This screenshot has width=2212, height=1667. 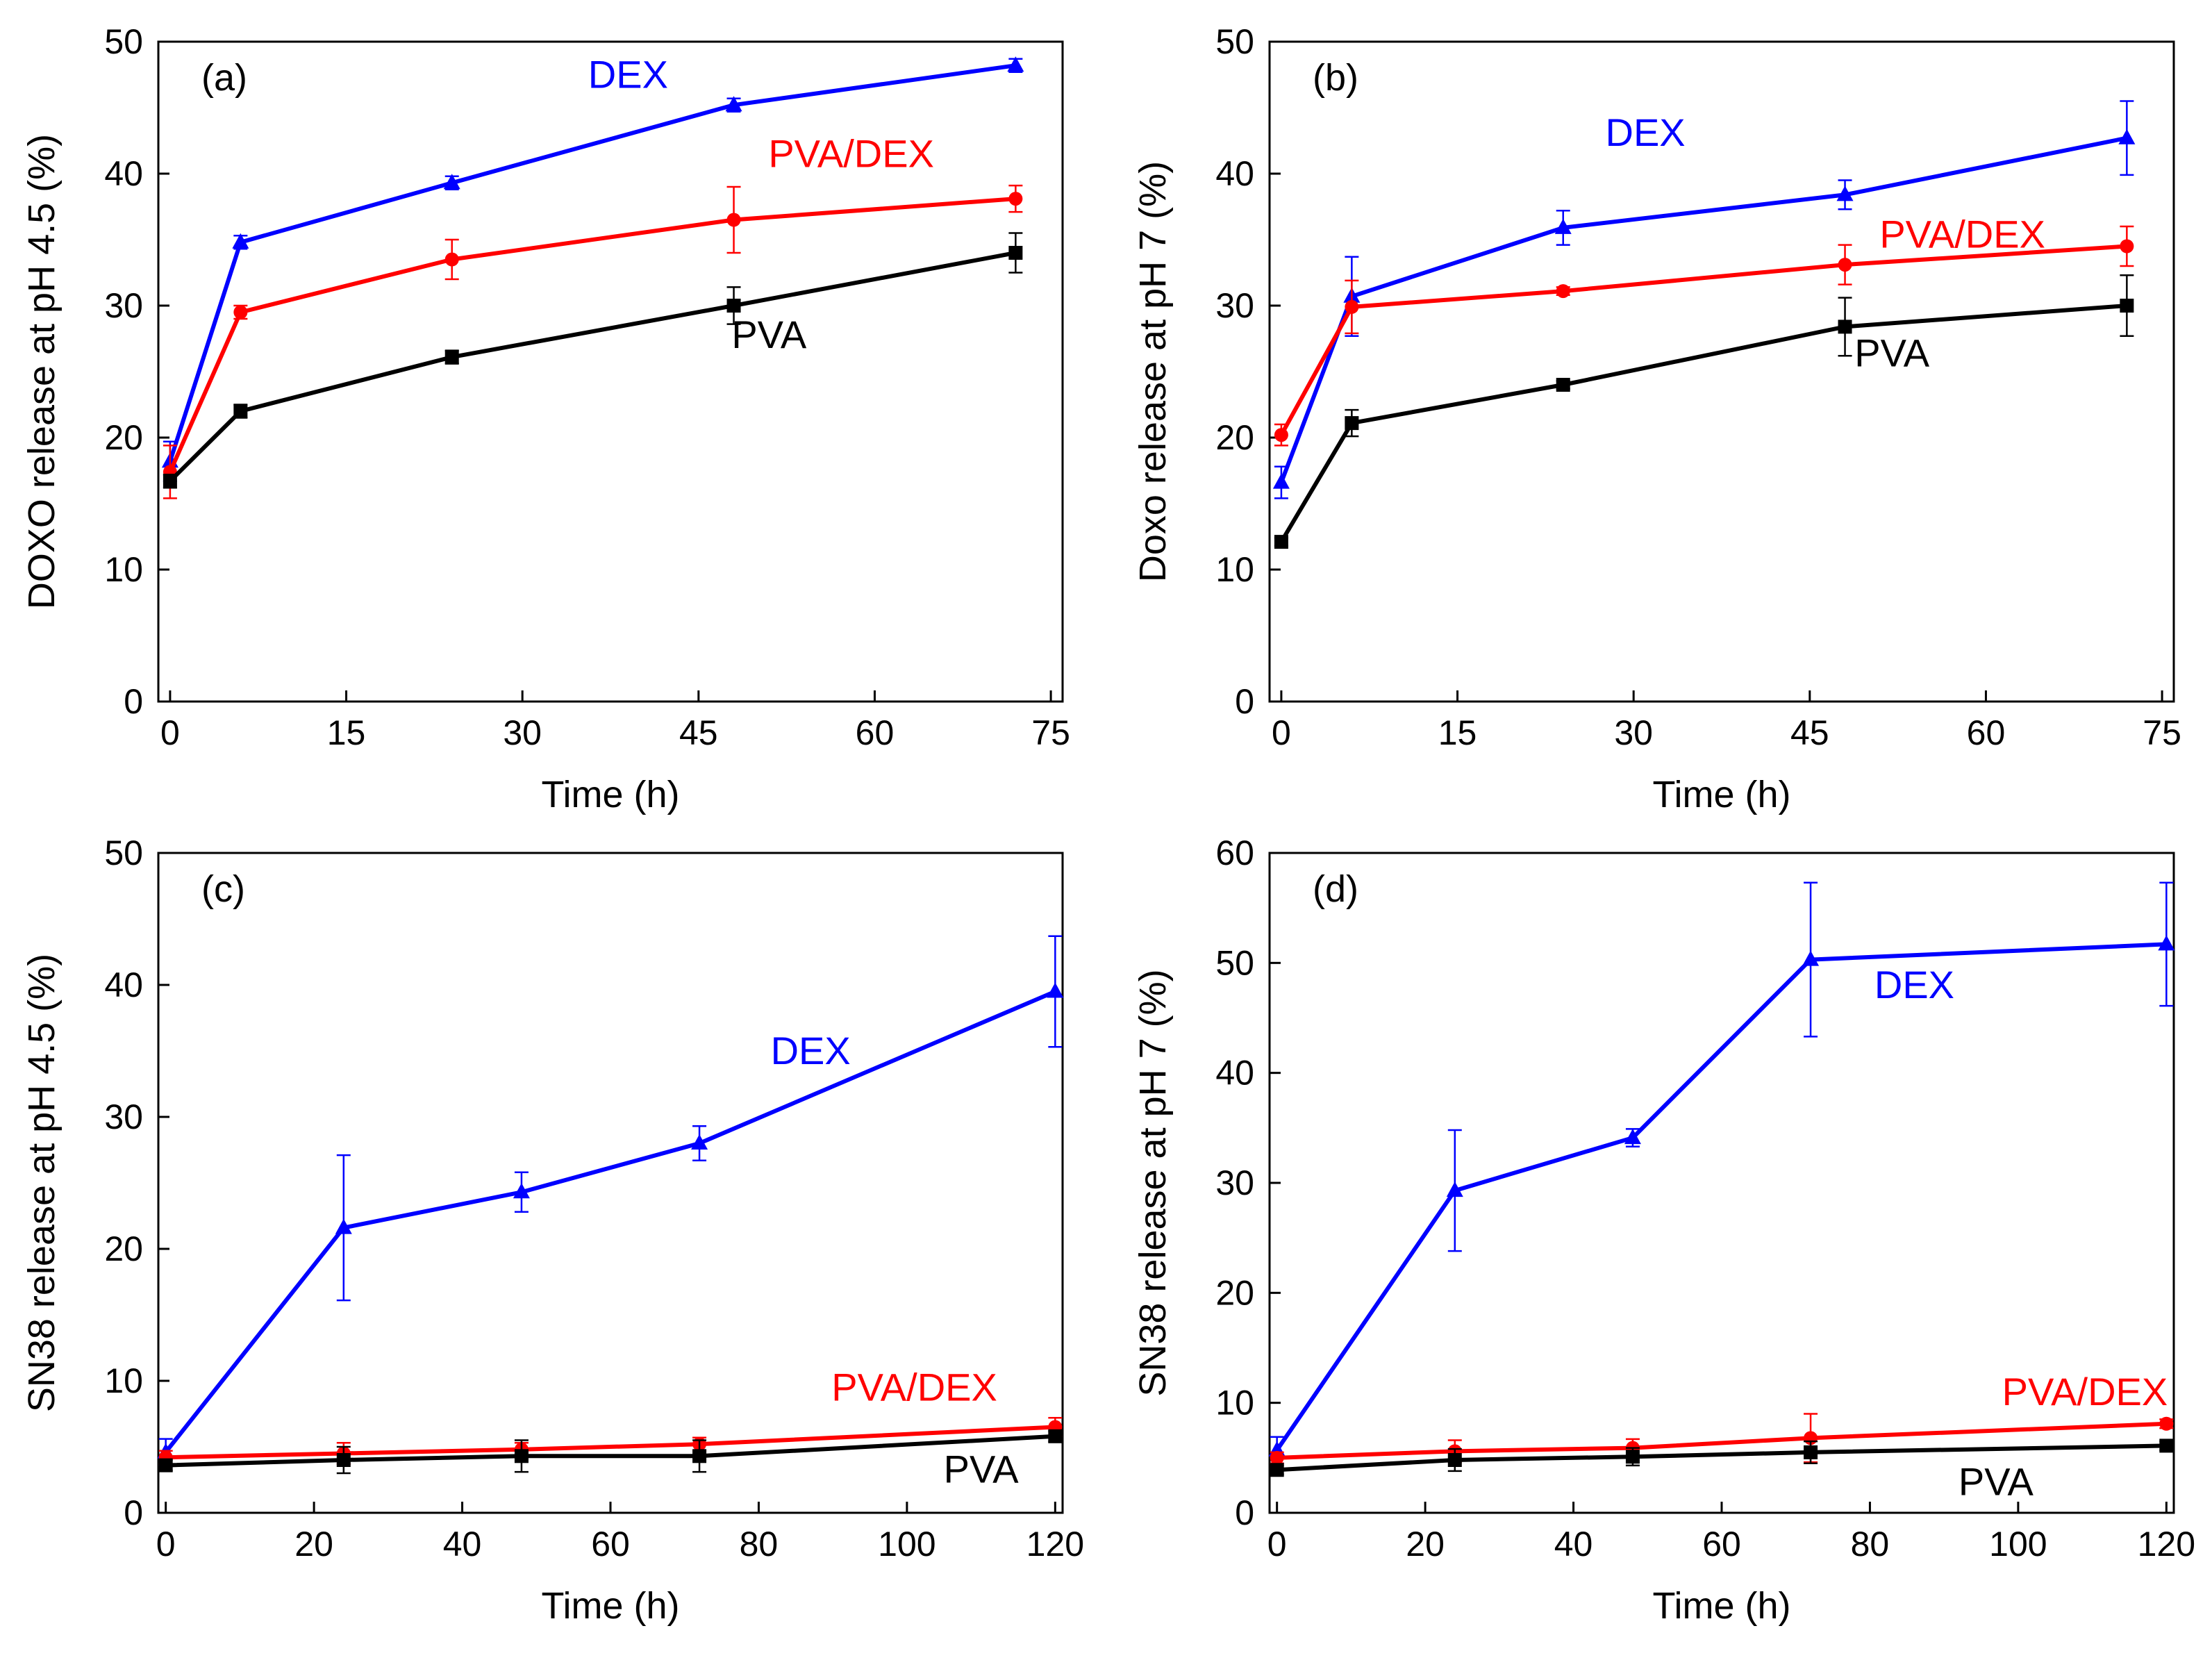 I want to click on y-axis-title: SN38 release at pH 4.5 (%), so click(x=42, y=1183).